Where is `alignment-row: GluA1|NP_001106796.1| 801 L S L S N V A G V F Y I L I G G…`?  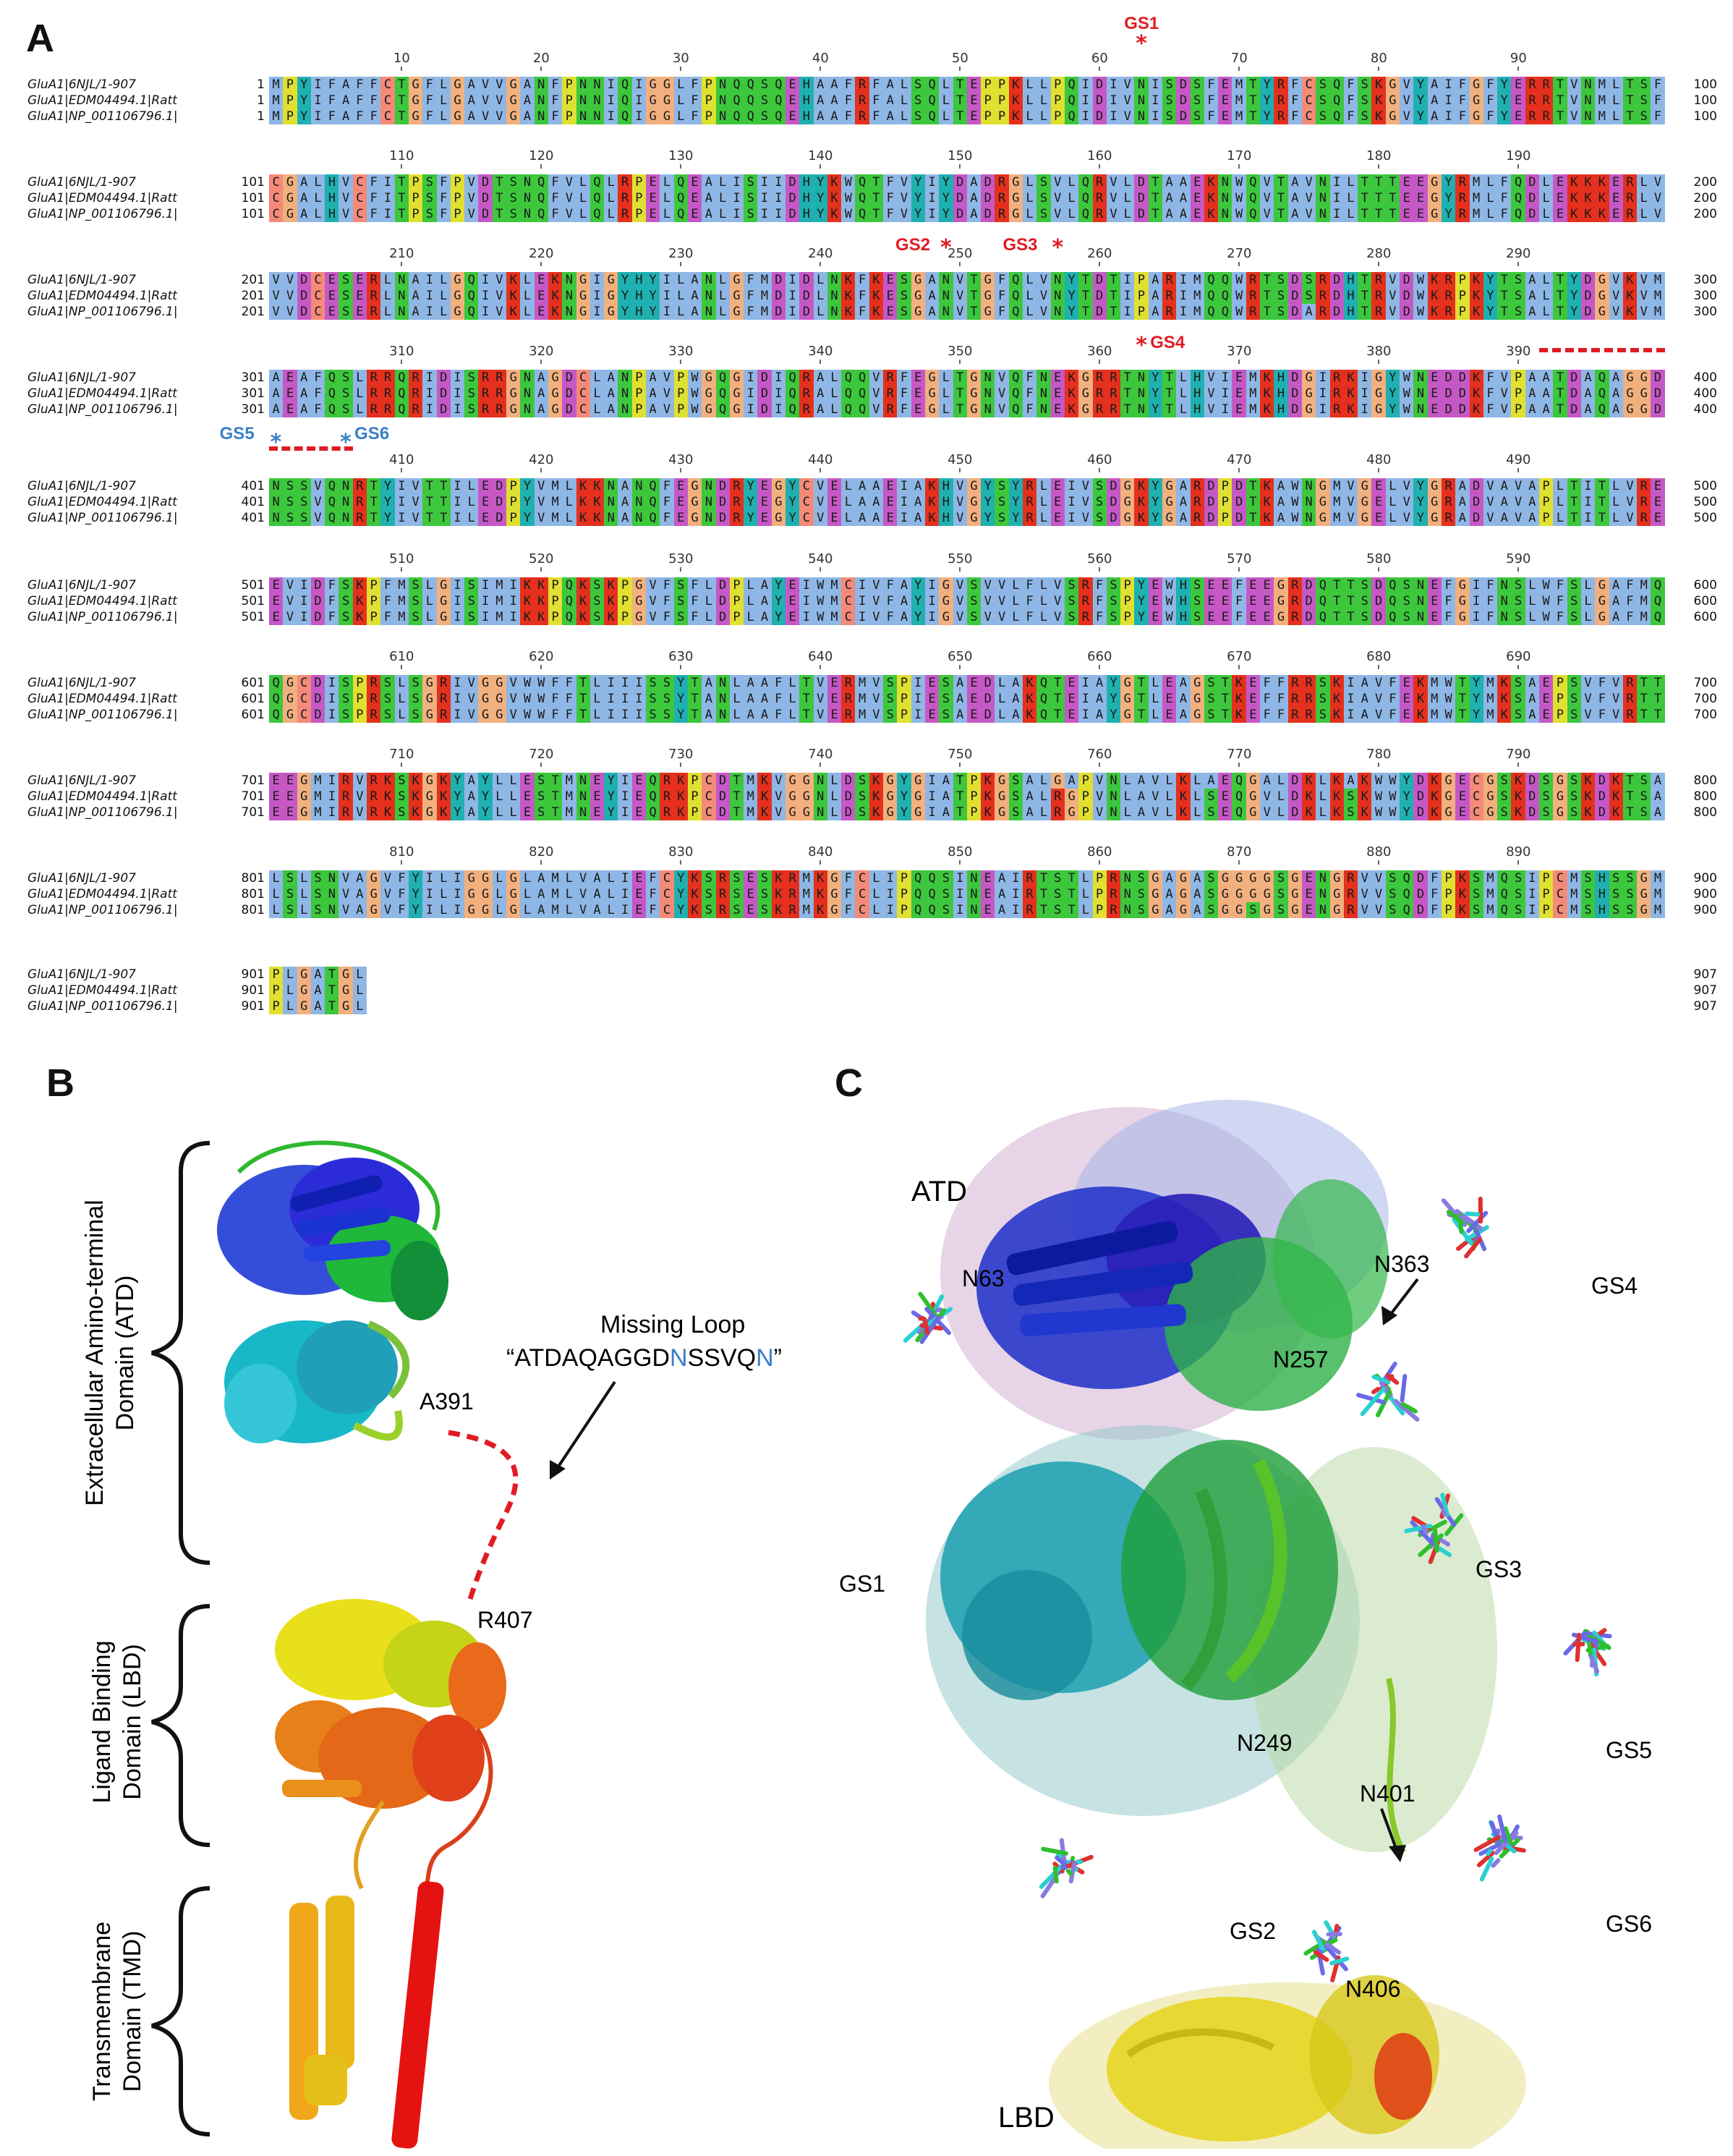
alignment-row: GluA1|NP_001106796.1| 801 L S L S N V A G V F Y I L I G G… is located at coordinates (866, 910).